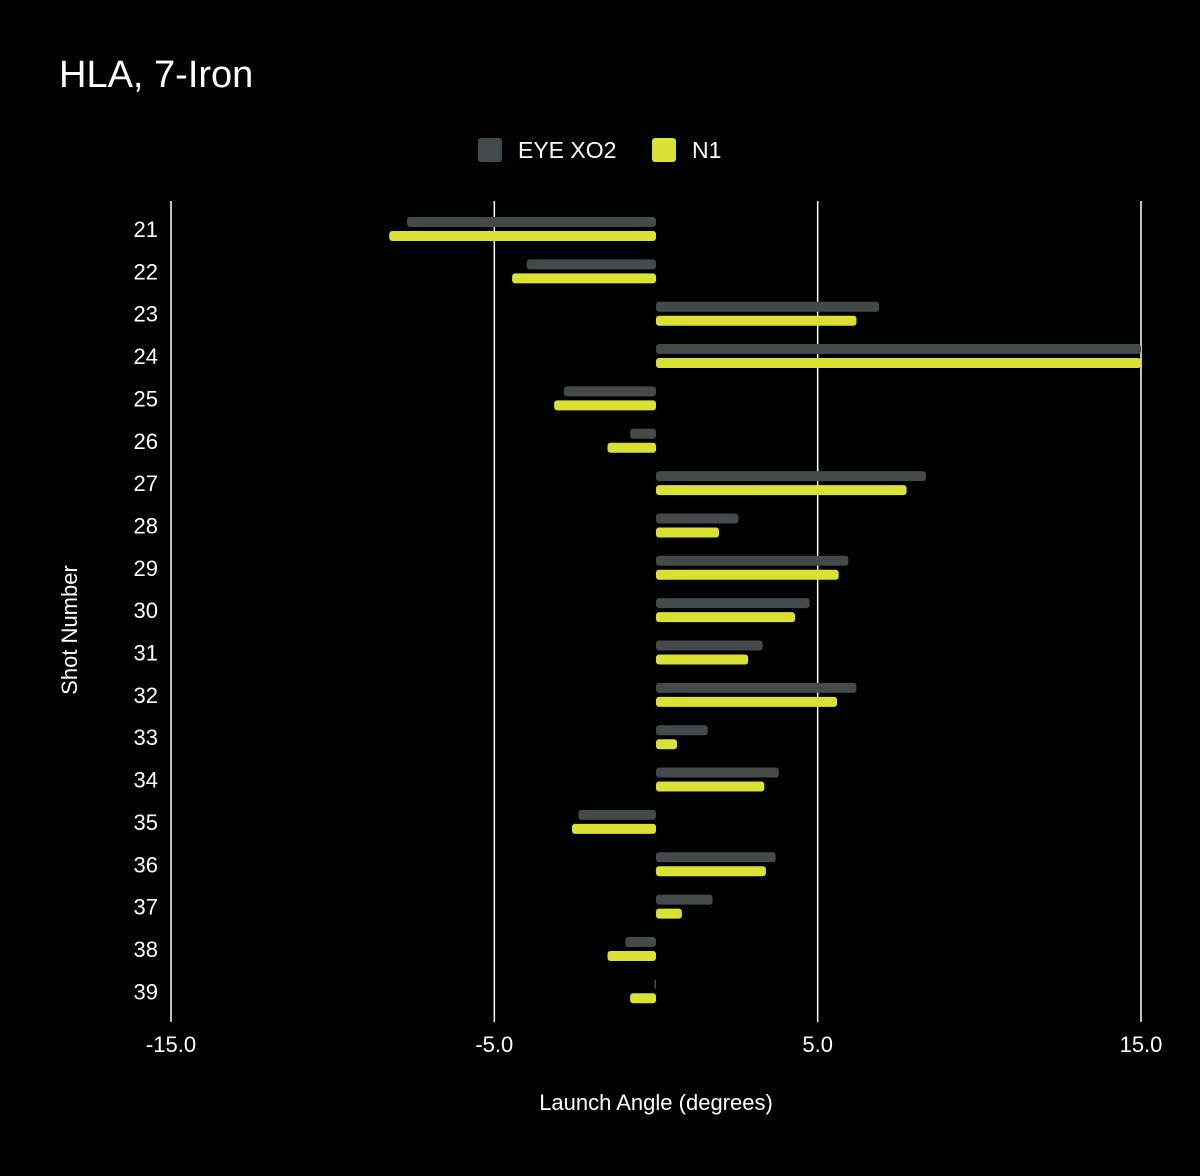  Describe the element at coordinates (146, 610) in the screenshot. I see `y-tick-label: 30` at that location.